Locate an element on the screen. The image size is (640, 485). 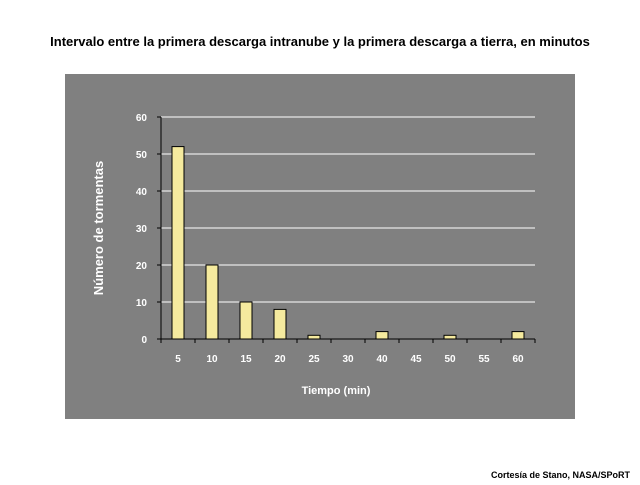
x-tick-label: 25 is located at coordinates (314, 359).